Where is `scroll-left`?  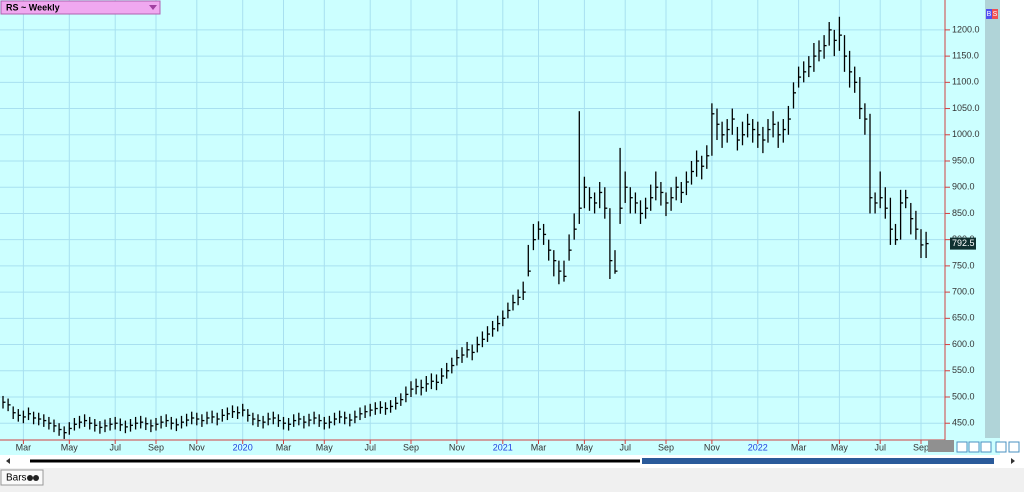 scroll-left is located at coordinates (8, 461).